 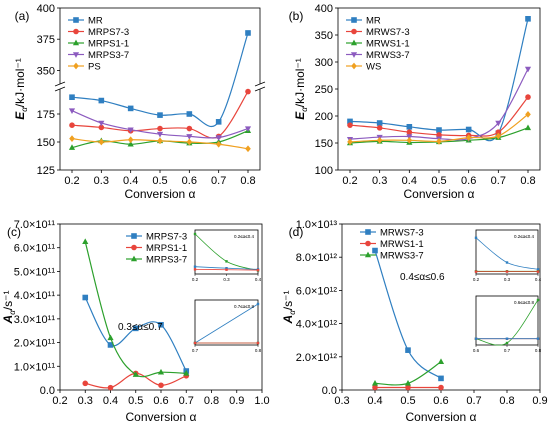 What do you see at coordinates (226, 322) in the screenshot?
I see `panel-c-2-inset-frame` at bounding box center [226, 322].